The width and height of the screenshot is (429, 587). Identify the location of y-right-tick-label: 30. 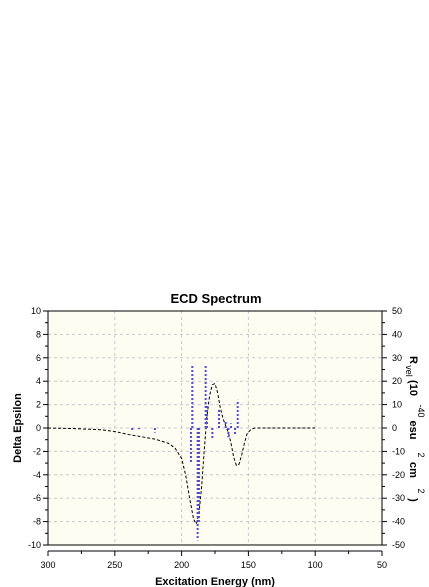
(397, 358).